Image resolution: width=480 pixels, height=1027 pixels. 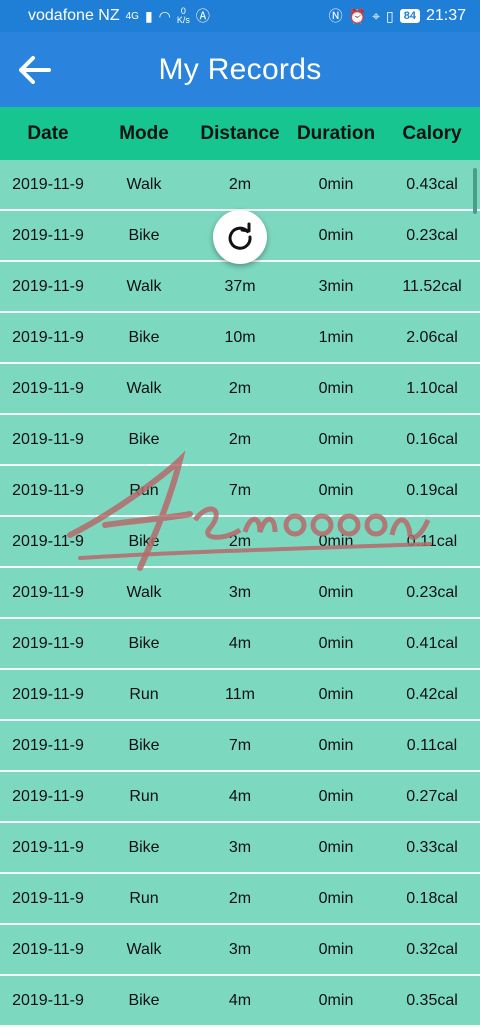 What do you see at coordinates (432, 388) in the screenshot?
I see `cell-calory: 1.10cal` at bounding box center [432, 388].